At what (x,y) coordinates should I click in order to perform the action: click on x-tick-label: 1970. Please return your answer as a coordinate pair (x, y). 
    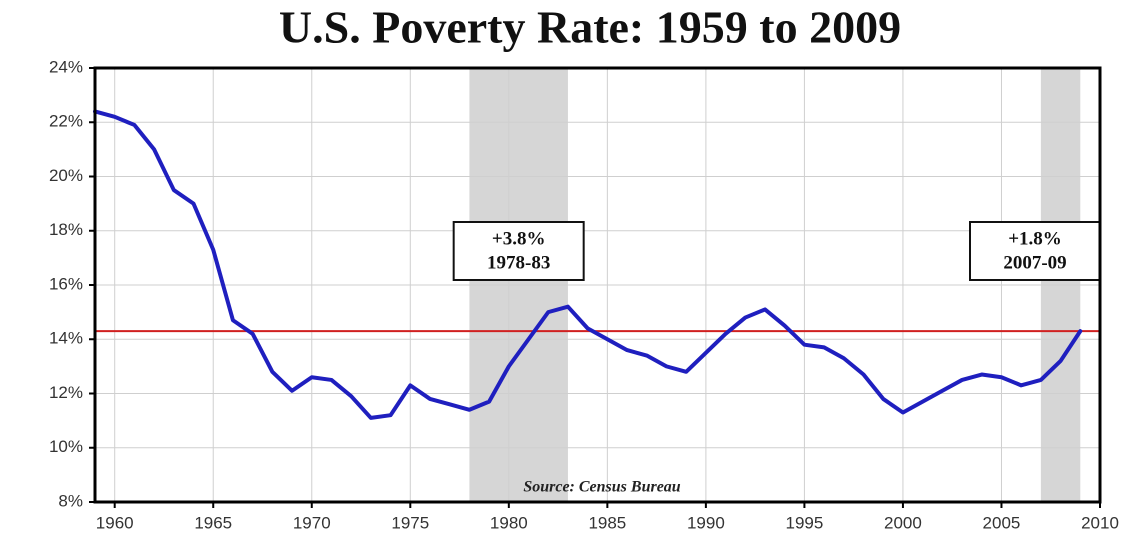
    Looking at the image, I should click on (312, 522).